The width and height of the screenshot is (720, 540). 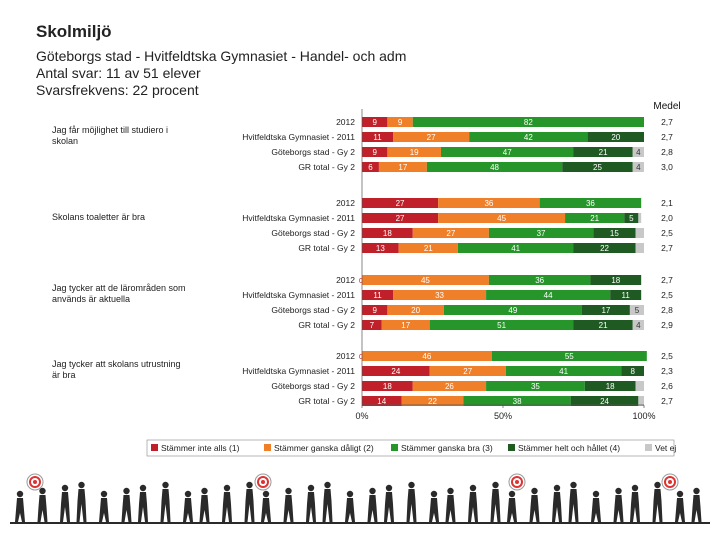 What do you see at coordinates (639, 386) in the screenshot?
I see `bar-segment-vet-ej` at bounding box center [639, 386].